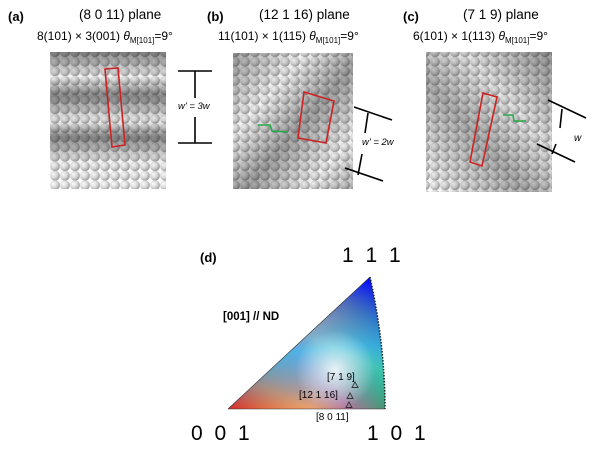 This screenshot has height=461, width=600. Describe the element at coordinates (377, 343) in the screenshot. I see `triangle-arc-edge` at that location.